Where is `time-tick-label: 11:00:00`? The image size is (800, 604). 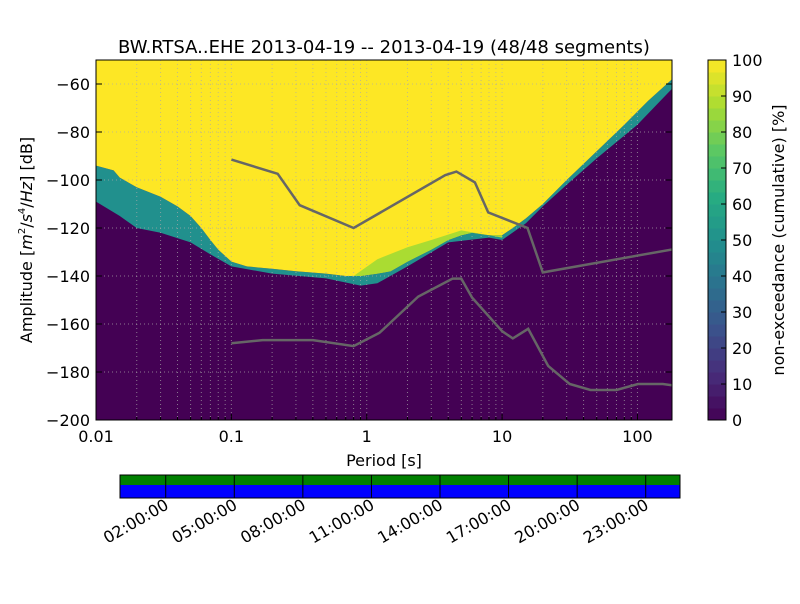 time-tick-label: 11:00:00 is located at coordinates (342, 521).